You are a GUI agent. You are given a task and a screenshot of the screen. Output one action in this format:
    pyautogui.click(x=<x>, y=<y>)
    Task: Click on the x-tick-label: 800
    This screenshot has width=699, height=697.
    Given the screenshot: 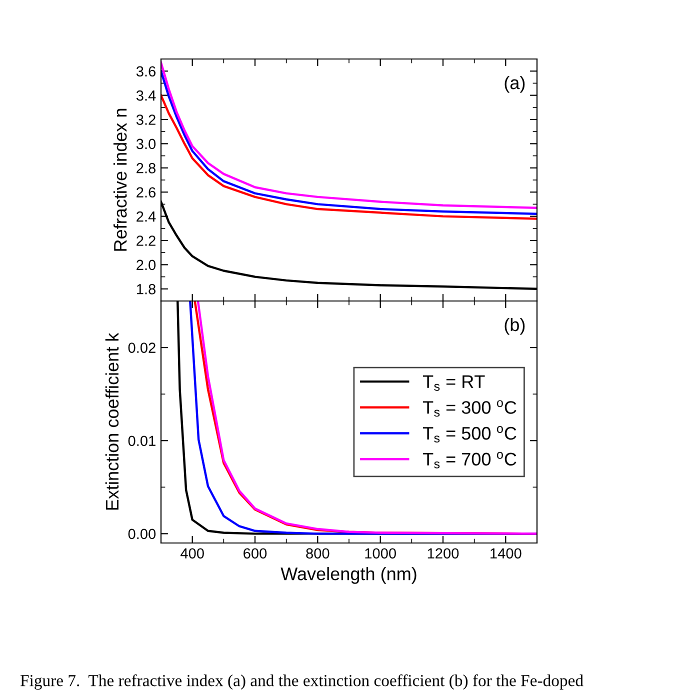 What is the action you would take?
    pyautogui.click(x=318, y=553)
    